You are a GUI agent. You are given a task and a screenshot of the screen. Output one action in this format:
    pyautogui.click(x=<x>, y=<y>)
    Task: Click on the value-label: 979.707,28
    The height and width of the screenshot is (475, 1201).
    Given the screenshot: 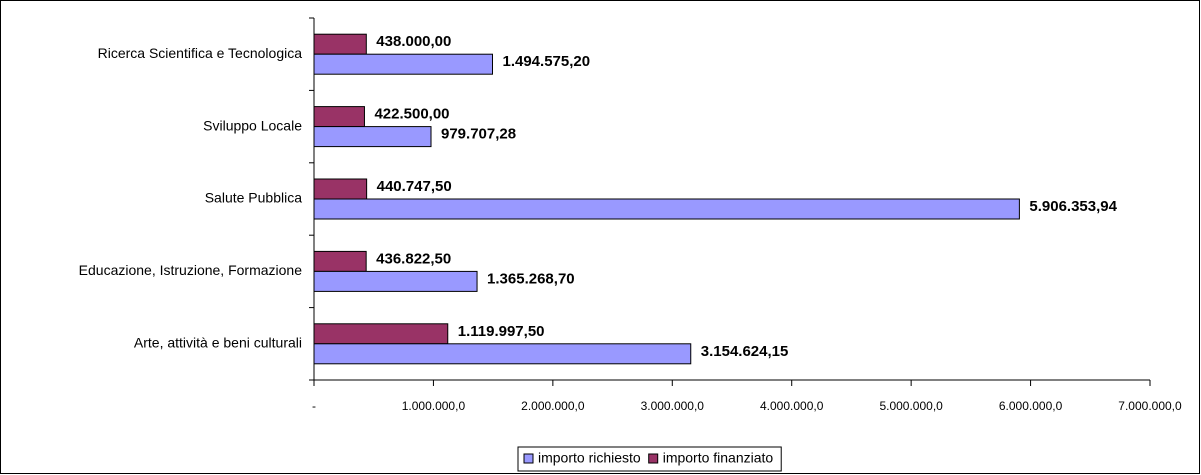 What is the action you would take?
    pyautogui.click(x=478, y=134)
    